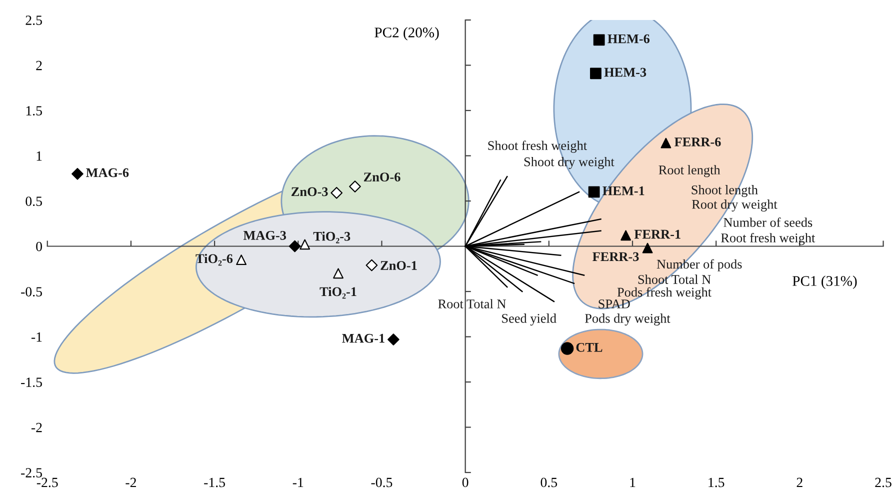  What do you see at coordinates (264, 235) in the screenshot?
I see `annotation: MAG-3` at bounding box center [264, 235].